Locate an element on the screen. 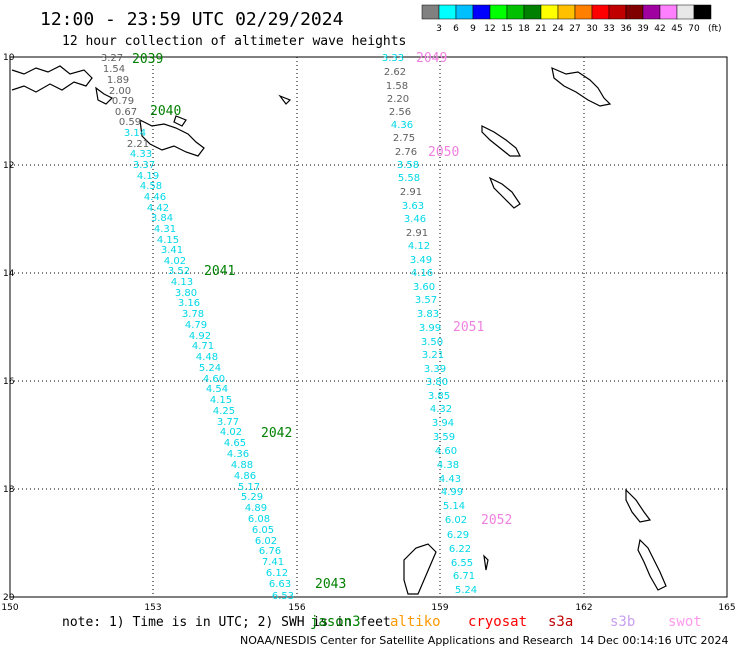 The image size is (740, 650). satellite-legend: jason3 altiko cryosat s3a s3b swot is located at coordinates (506, 622).